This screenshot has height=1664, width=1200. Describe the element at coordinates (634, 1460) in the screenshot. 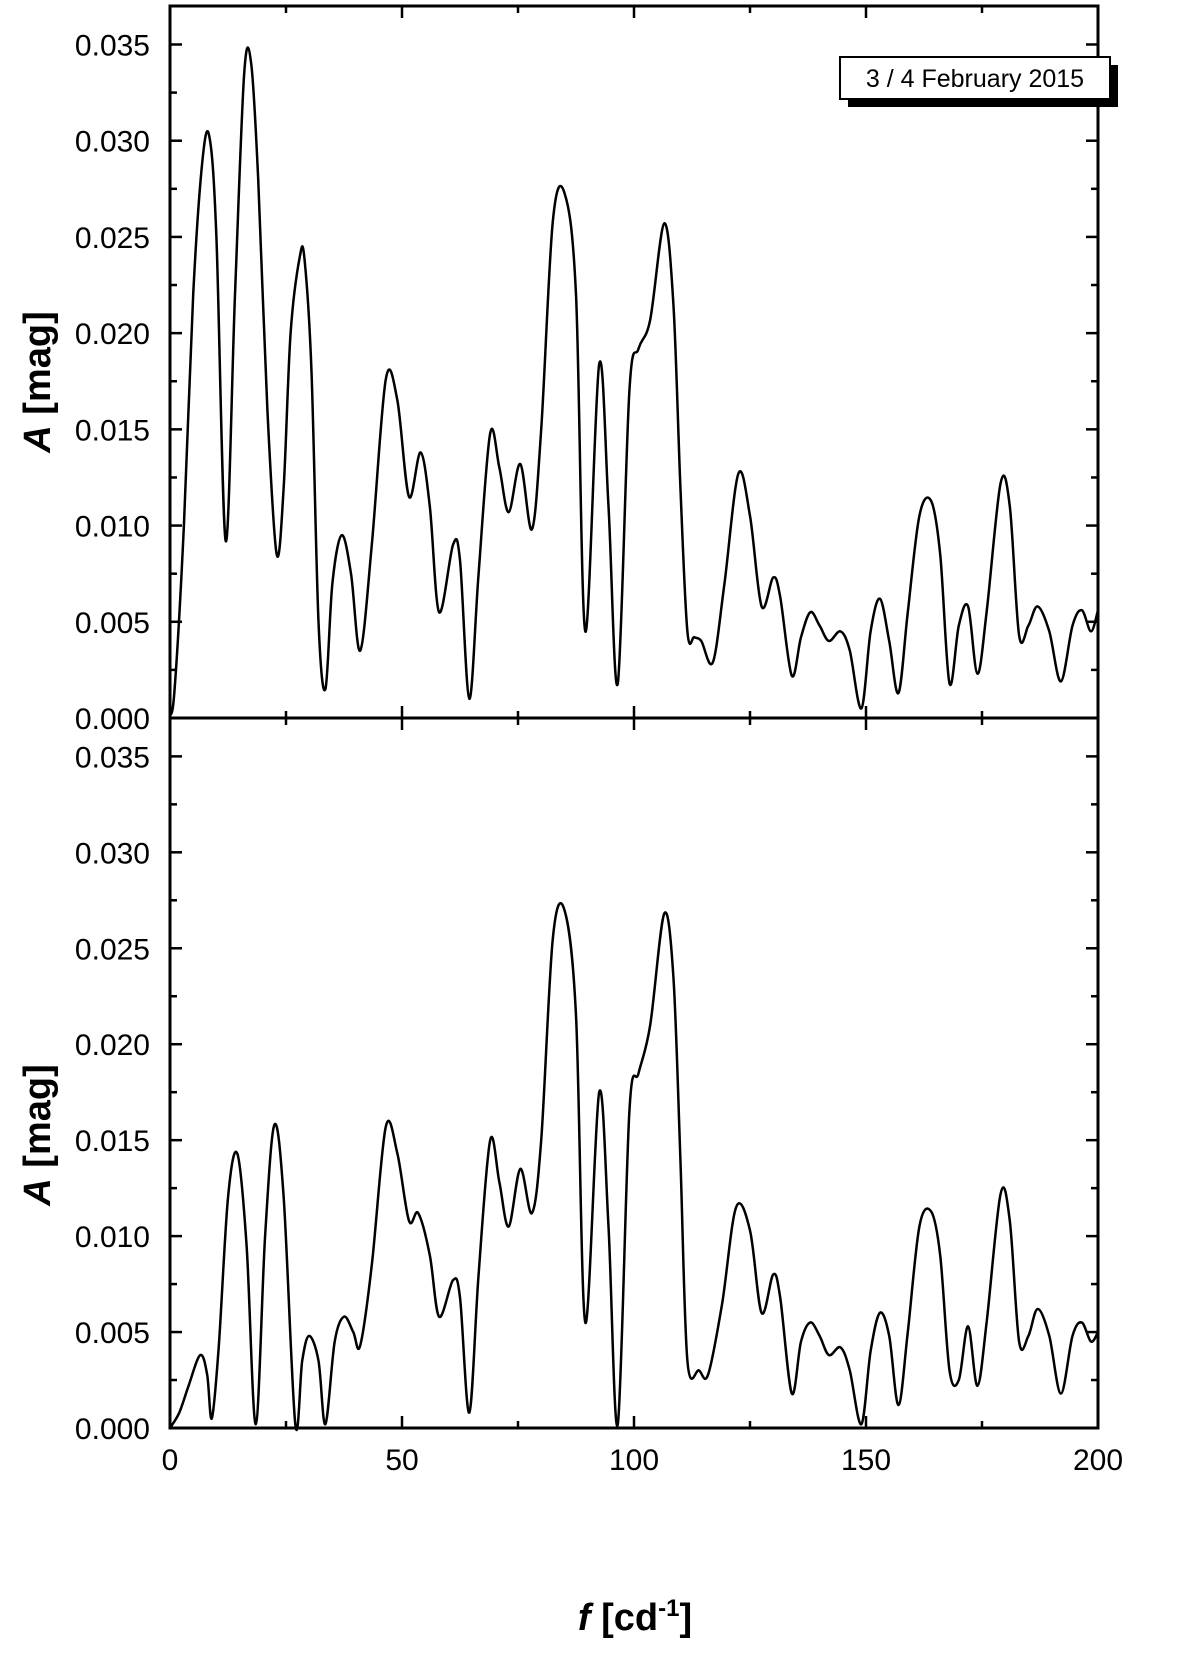

I see `x-tick-label: 100` at that location.